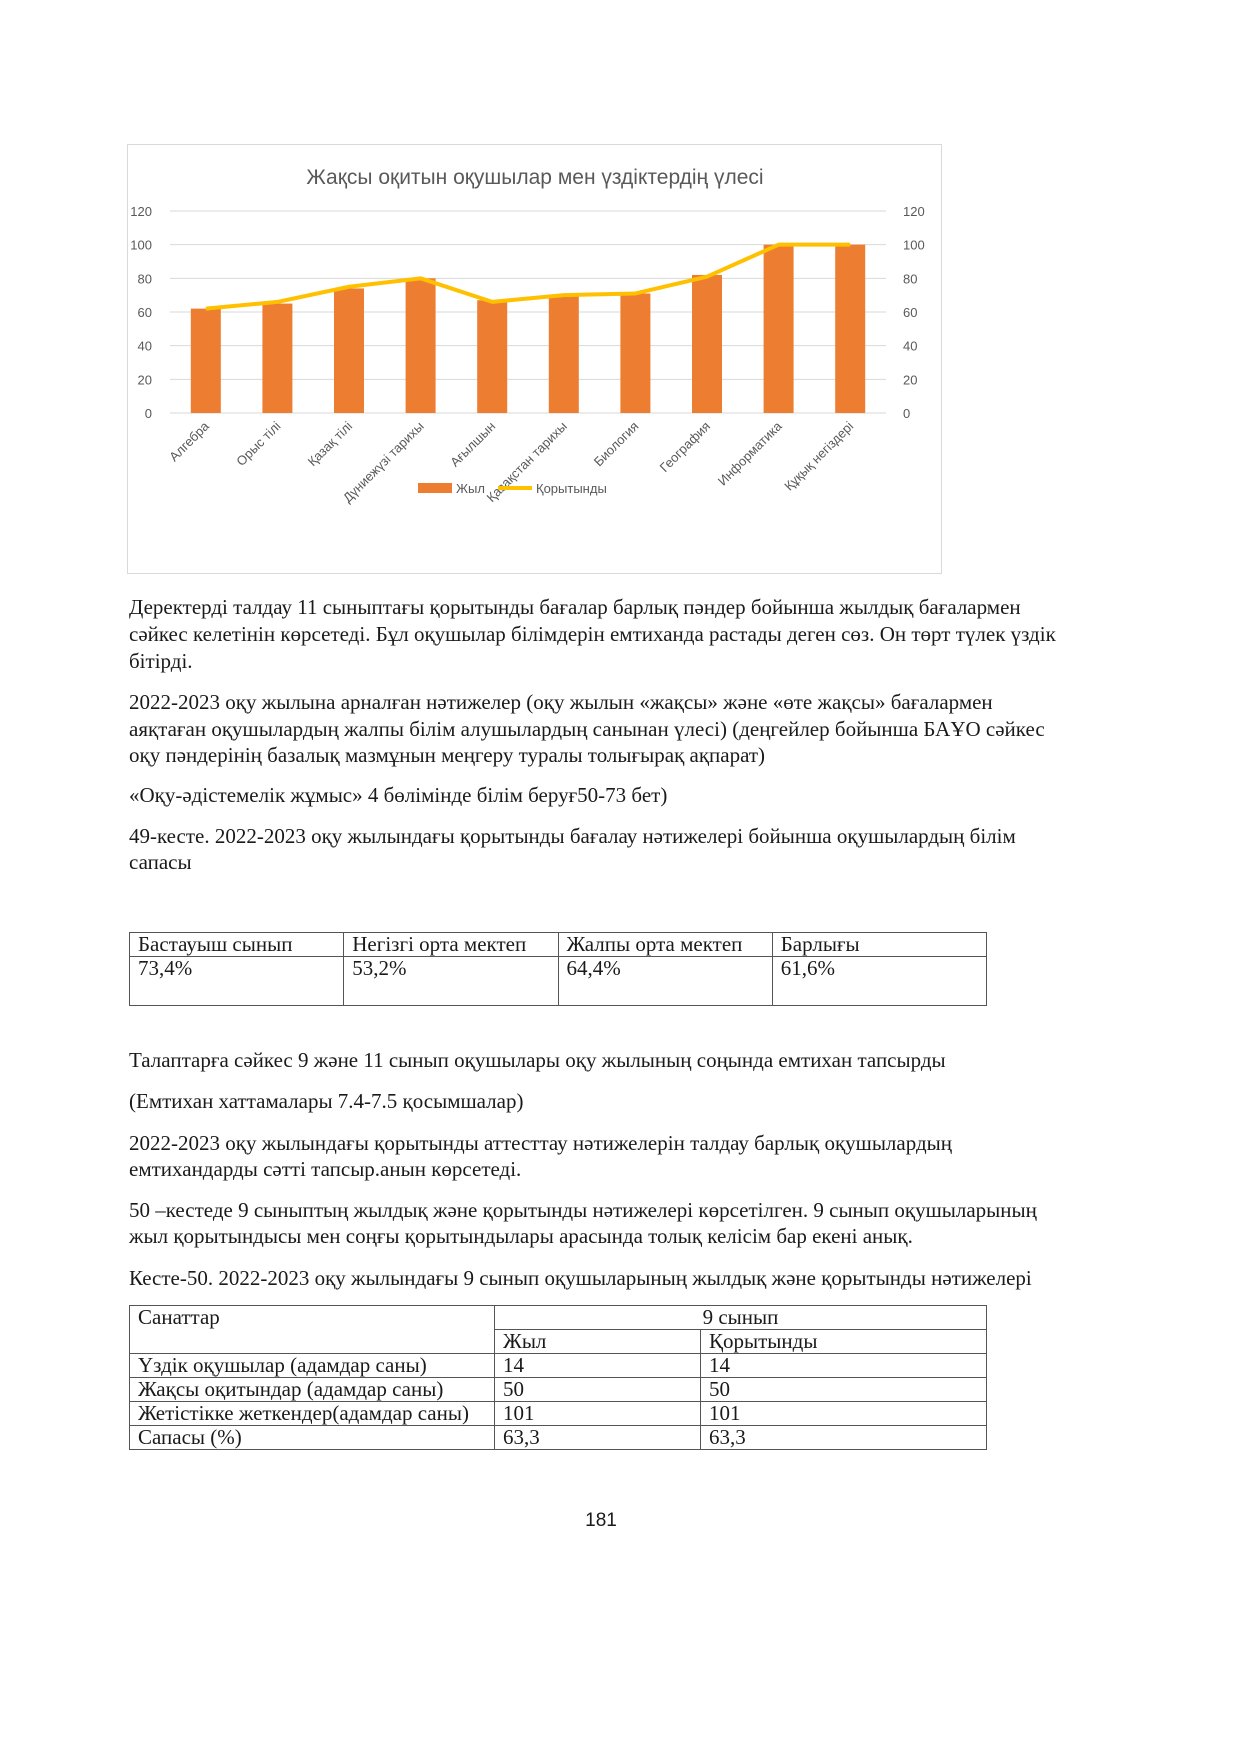 Image resolution: width=1241 pixels, height=1754 pixels. What do you see at coordinates (597, 1341) in the screenshot?
I see `header-cell: Жыл` at bounding box center [597, 1341].